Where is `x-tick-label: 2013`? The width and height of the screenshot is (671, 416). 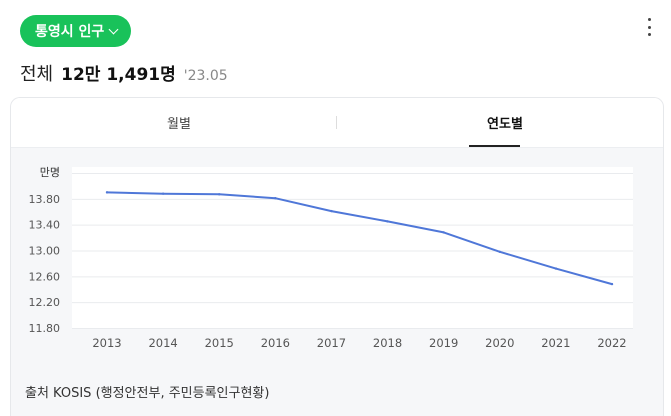
x-tick-label: 2013 is located at coordinates (106, 343).